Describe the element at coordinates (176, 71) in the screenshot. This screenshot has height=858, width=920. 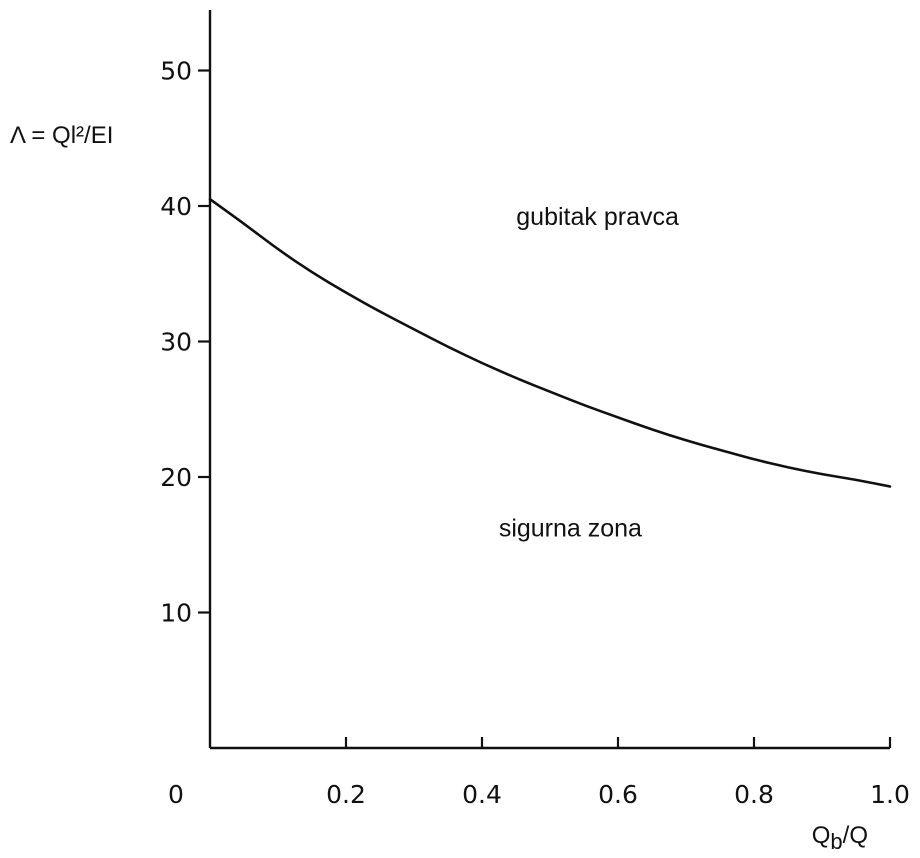
I see `y-tick-label: 50` at that location.